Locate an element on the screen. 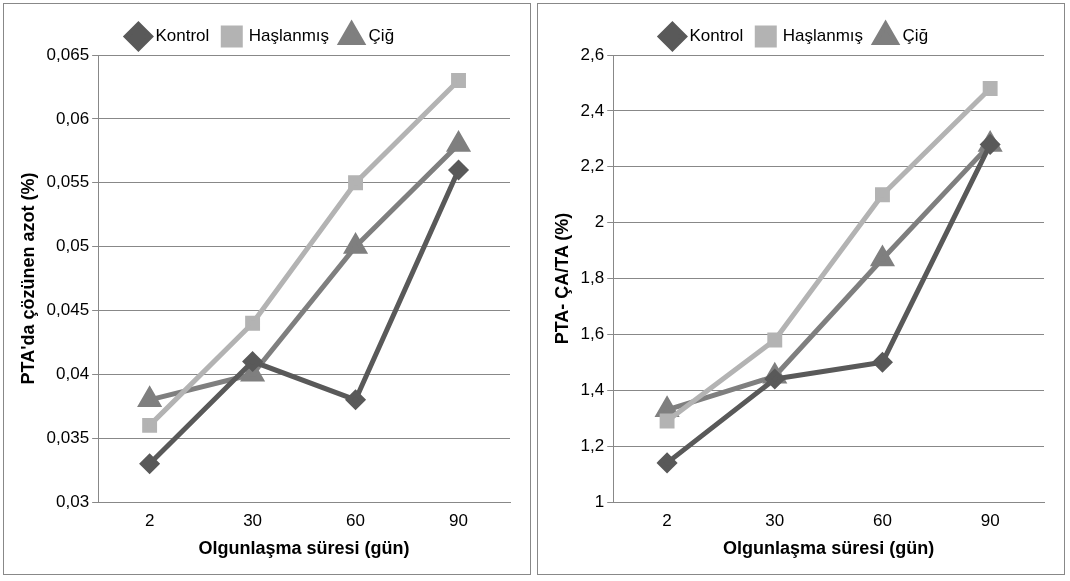 Image resolution: width=1070 pixels, height=581 pixels. y-tick-label: 0,055 is located at coordinates (68, 182).